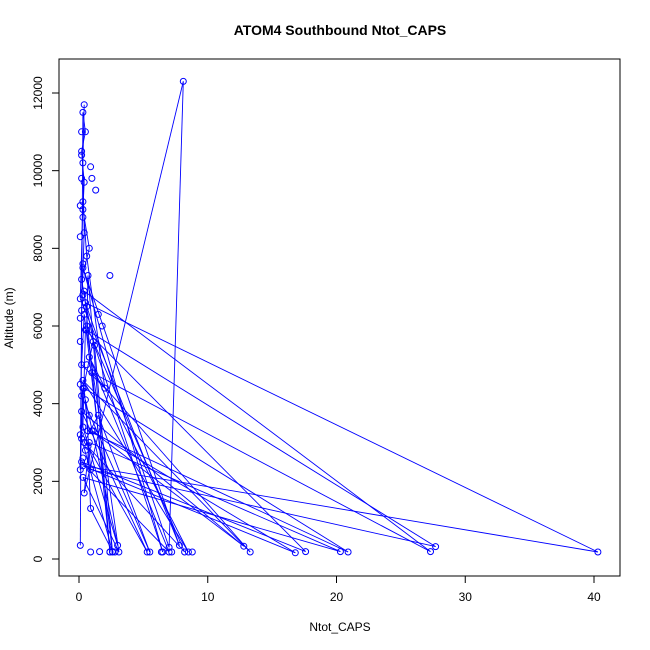 The image size is (650, 650). Describe the element at coordinates (594, 597) in the screenshot. I see `x-tick-label: 40` at that location.